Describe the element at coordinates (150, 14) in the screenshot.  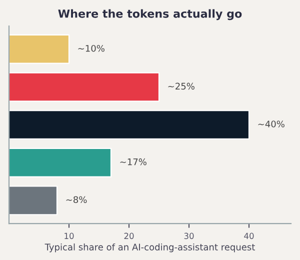
I see `chart-title: Where the tokens actually go` at that location.